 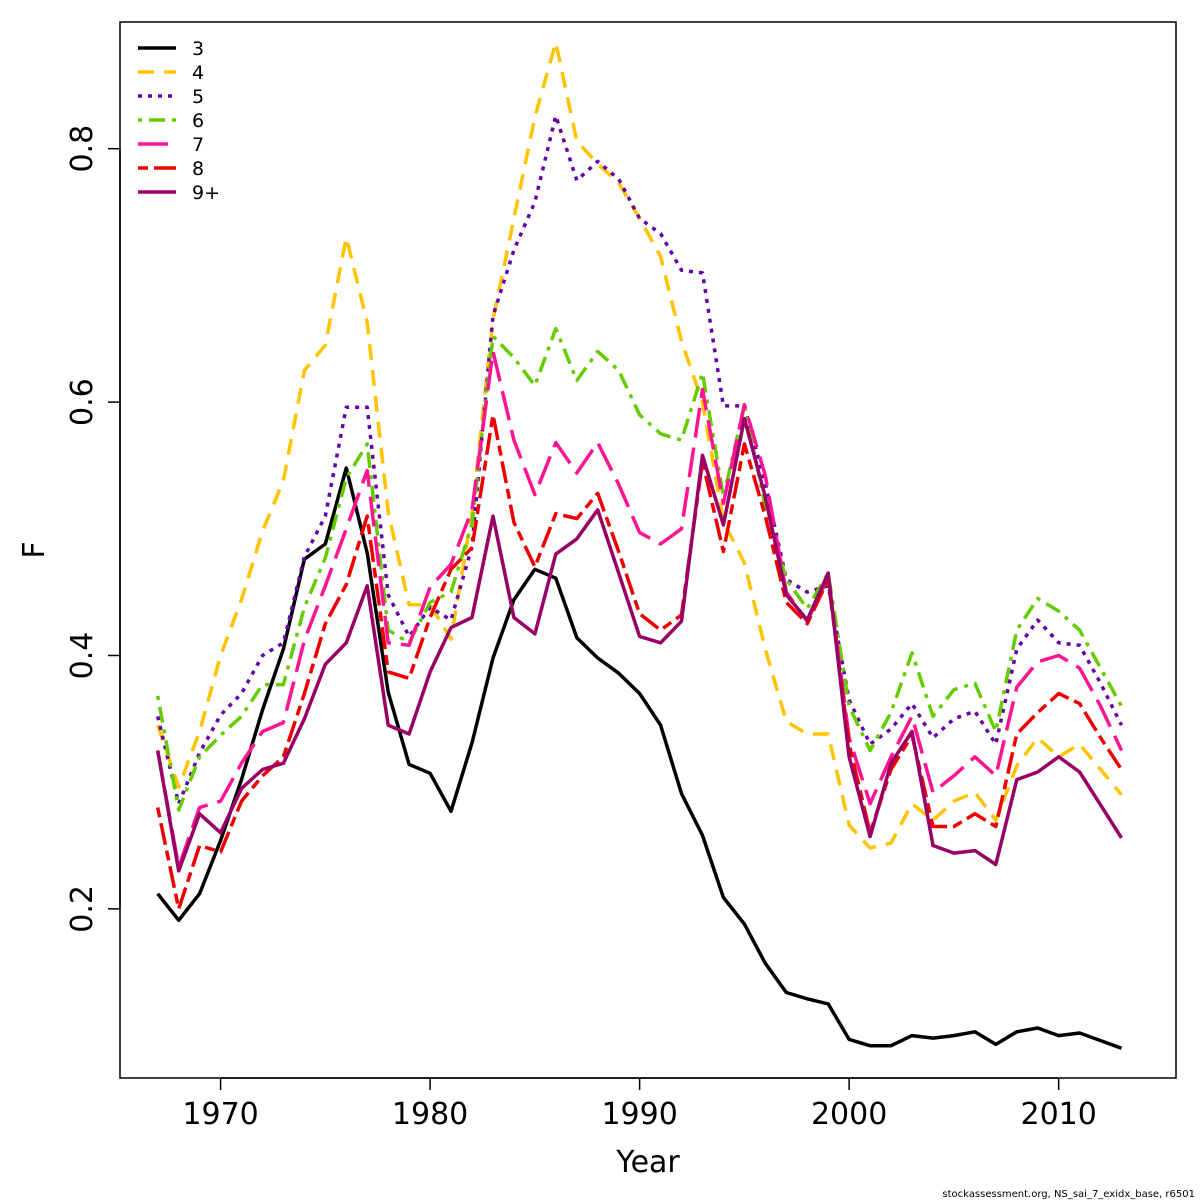 I want to click on x-axis: 1970 1980 1990 2000 2010, so click(x=639, y=1104).